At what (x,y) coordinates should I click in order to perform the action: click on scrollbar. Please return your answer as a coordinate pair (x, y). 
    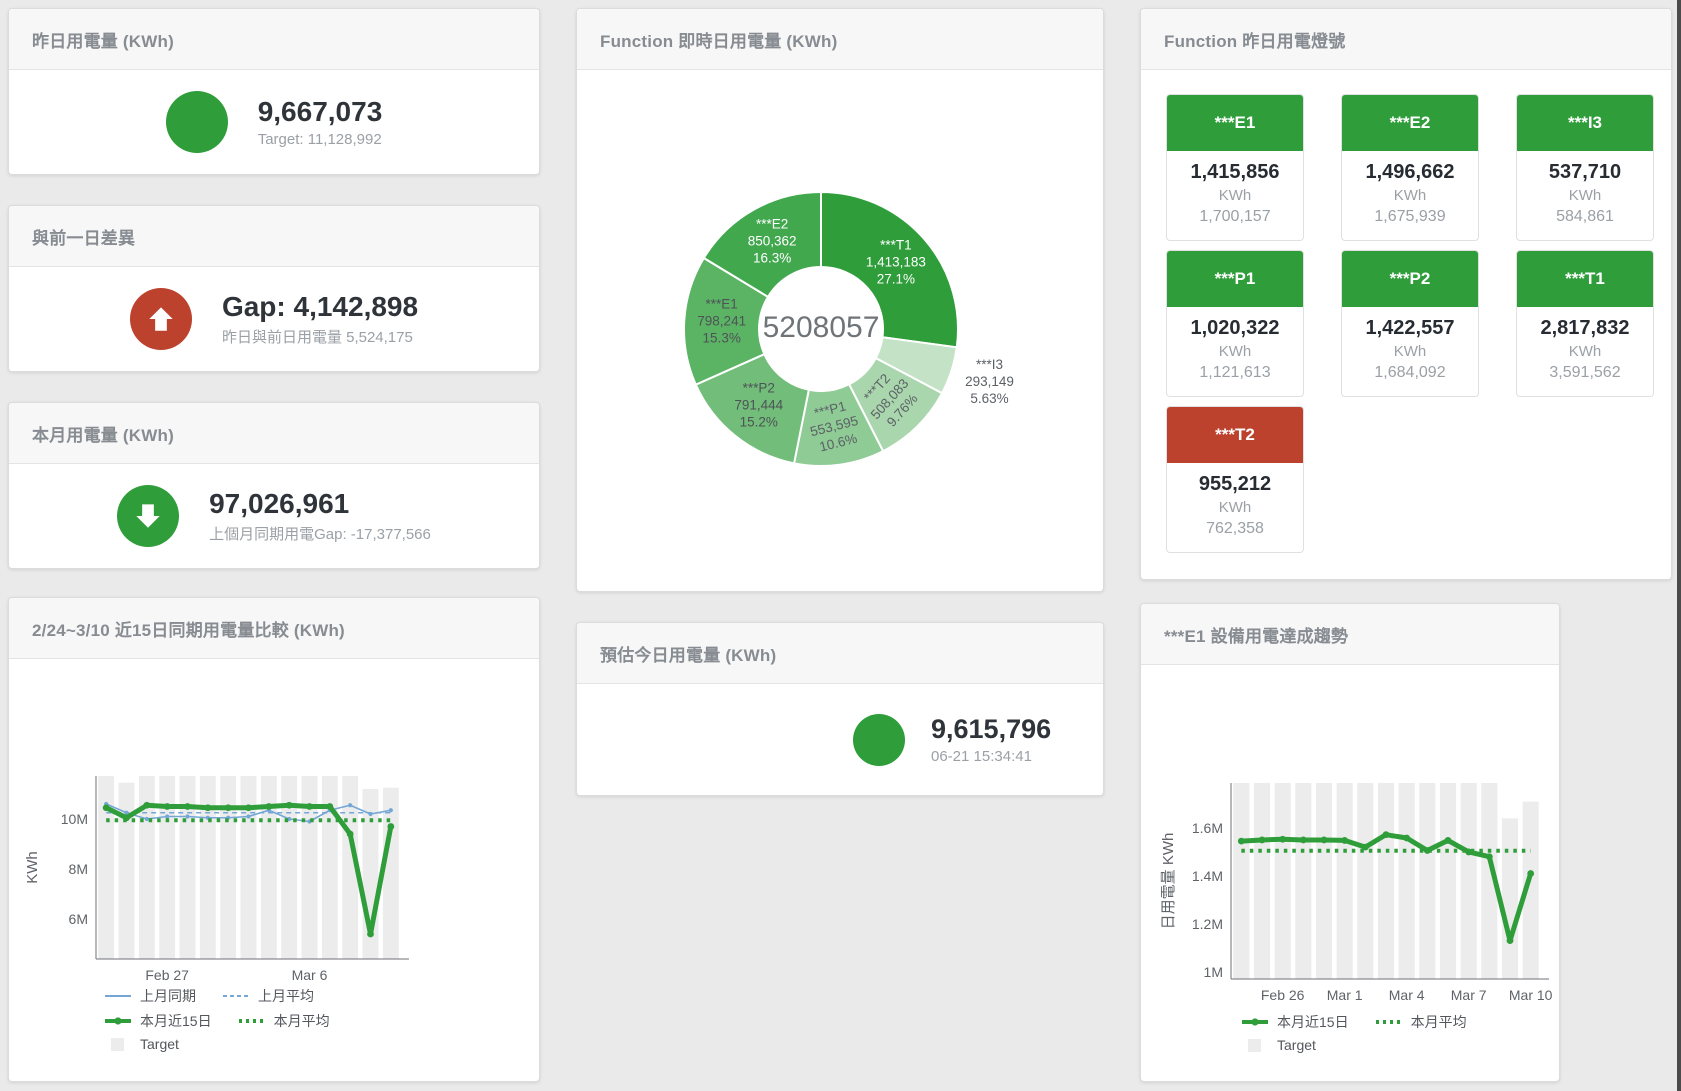
    Looking at the image, I should click on (1679, 545).